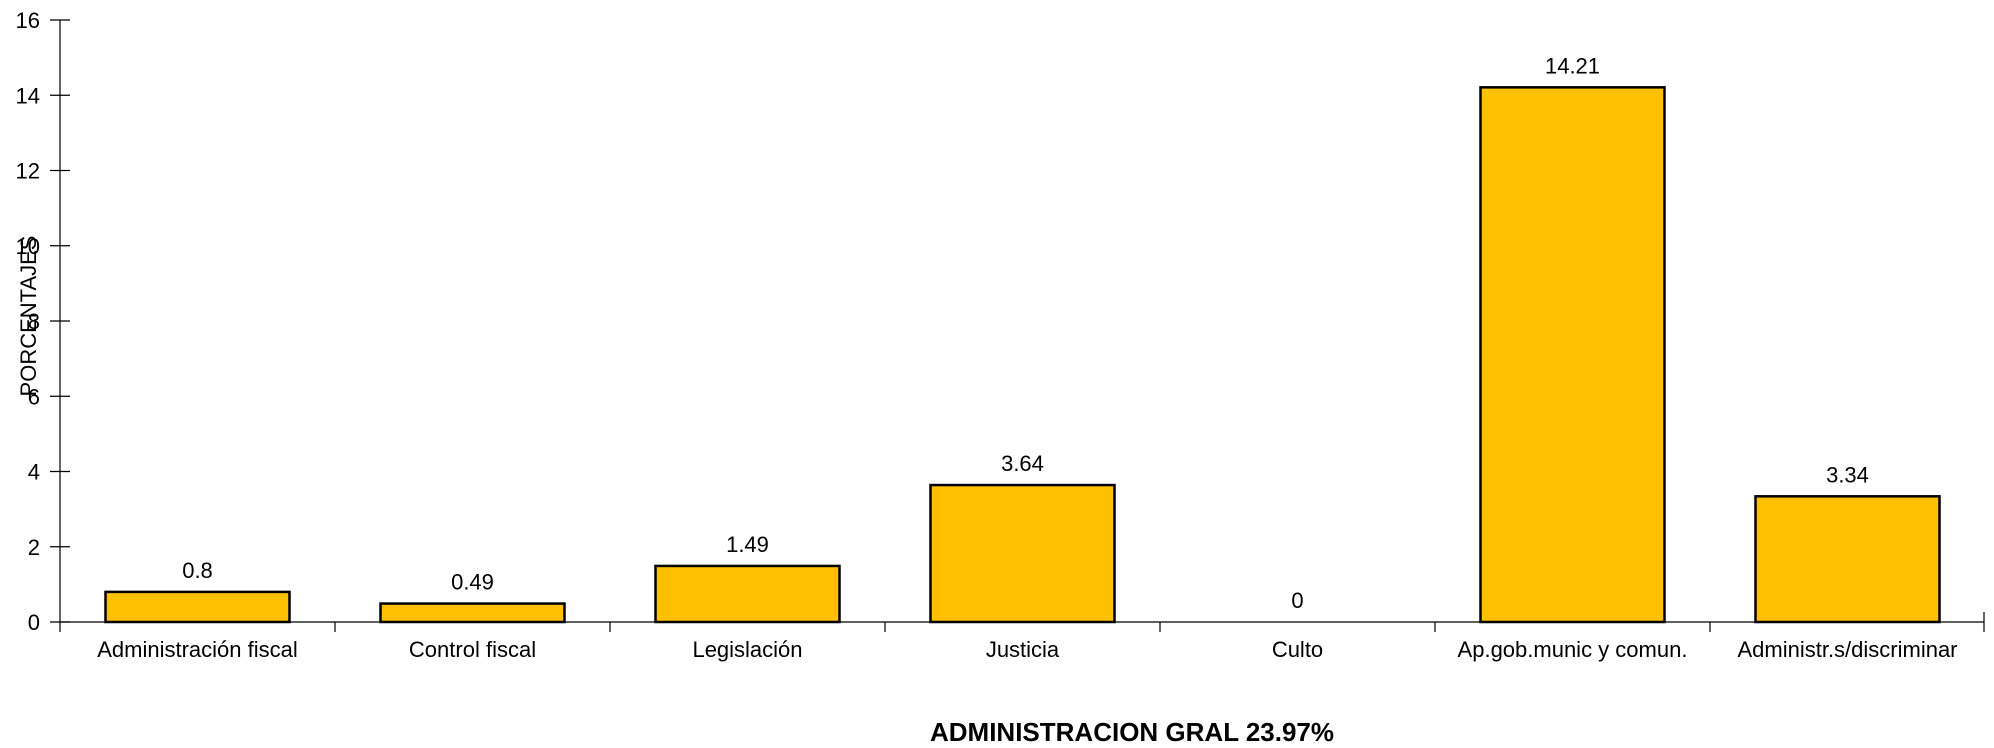 The width and height of the screenshot is (1994, 748). What do you see at coordinates (28, 20) in the screenshot?
I see `y-tick-label: 16` at bounding box center [28, 20].